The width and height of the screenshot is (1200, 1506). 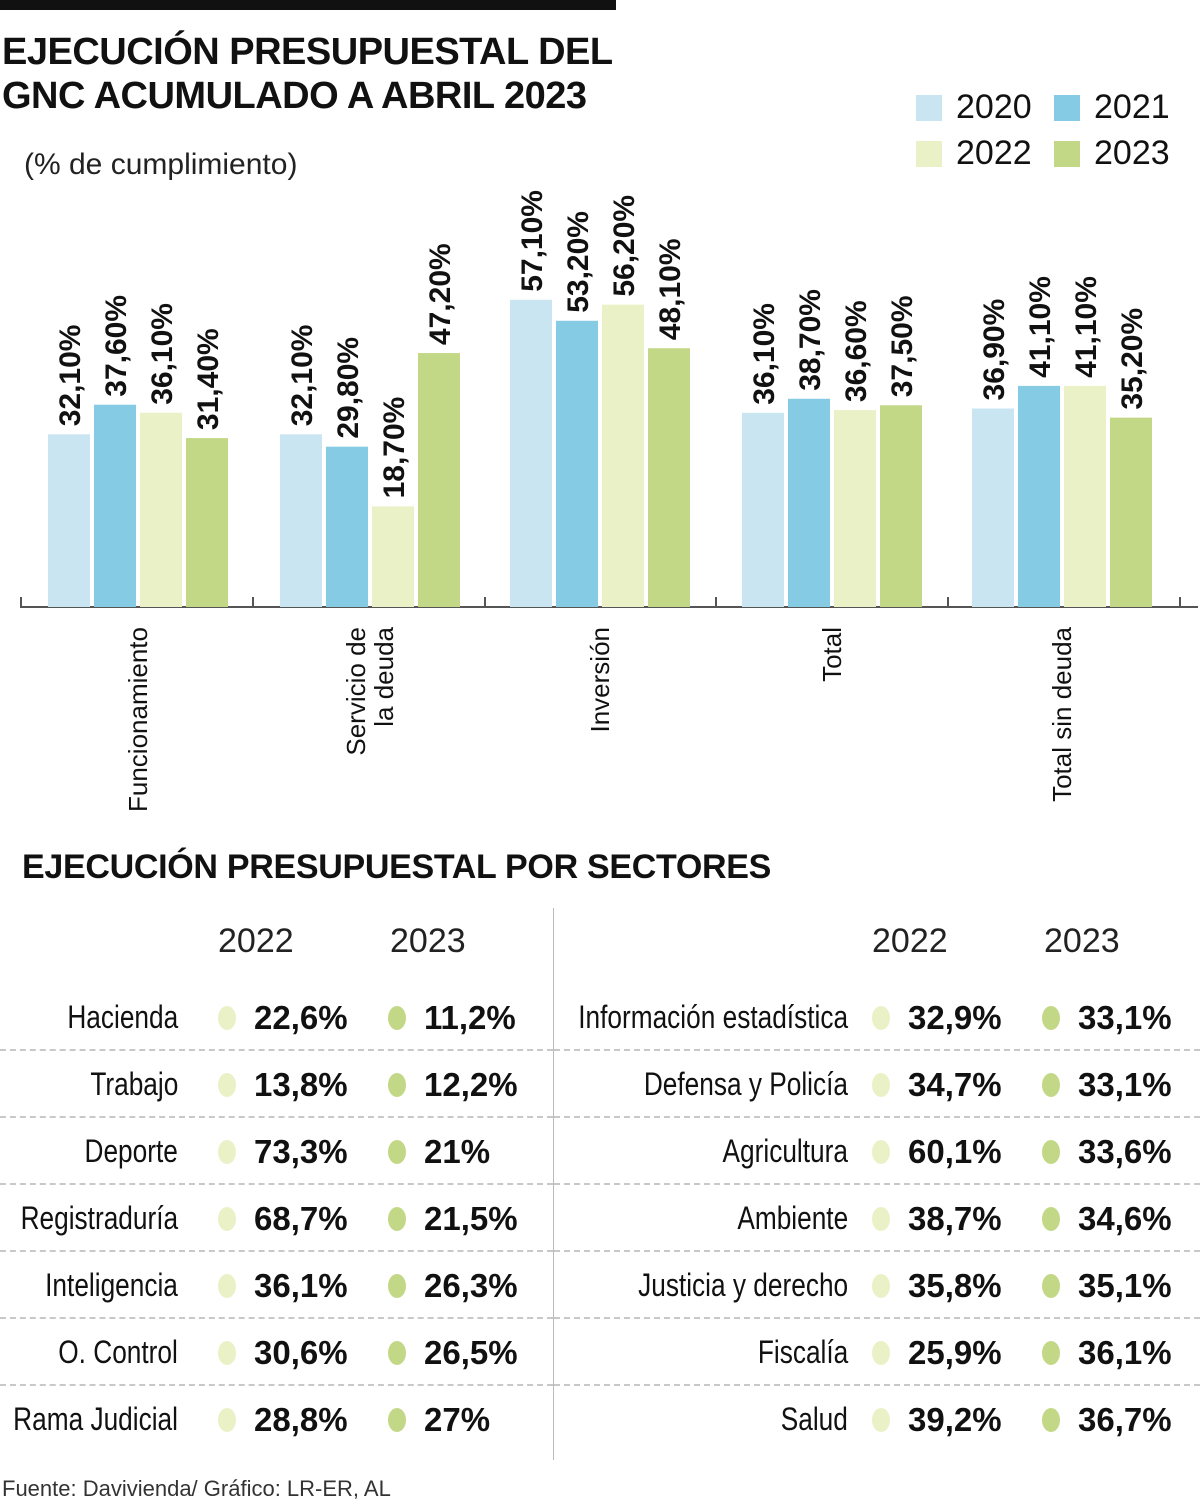 What do you see at coordinates (713, 1017) in the screenshot?
I see `sector-name: Información estadística` at bounding box center [713, 1017].